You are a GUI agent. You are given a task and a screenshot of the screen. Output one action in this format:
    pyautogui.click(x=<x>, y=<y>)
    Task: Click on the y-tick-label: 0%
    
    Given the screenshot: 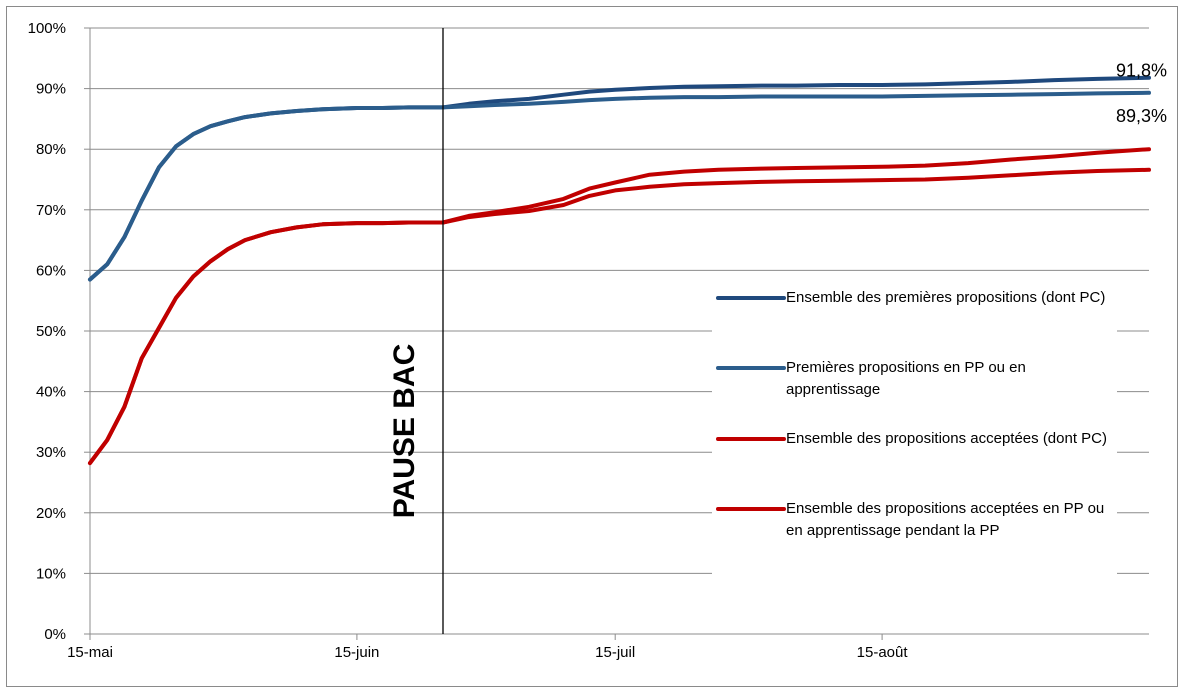 What is the action you would take?
    pyautogui.click(x=55, y=634)
    